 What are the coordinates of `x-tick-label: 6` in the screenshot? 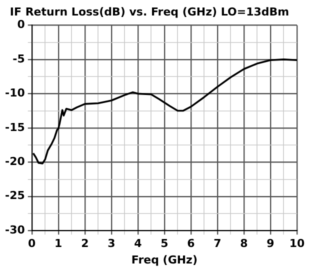 It's located at (191, 243).